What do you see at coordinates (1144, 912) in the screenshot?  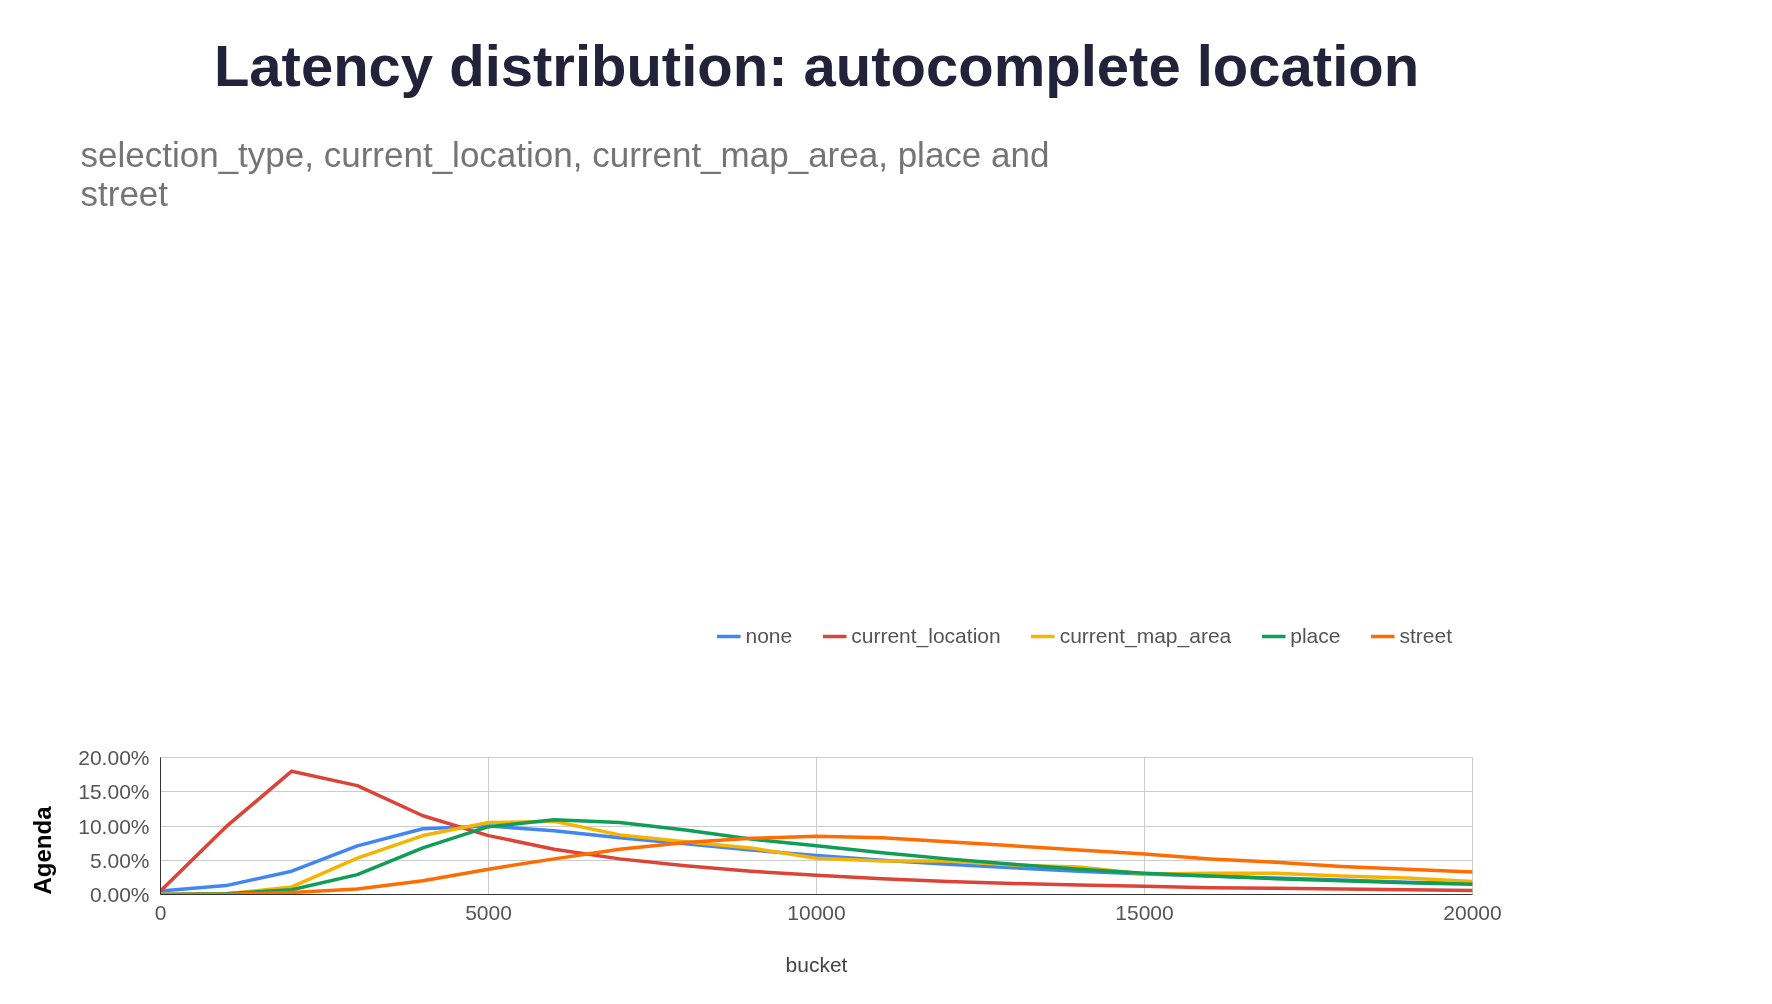 I see `x-tick-label: 15000` at bounding box center [1144, 912].